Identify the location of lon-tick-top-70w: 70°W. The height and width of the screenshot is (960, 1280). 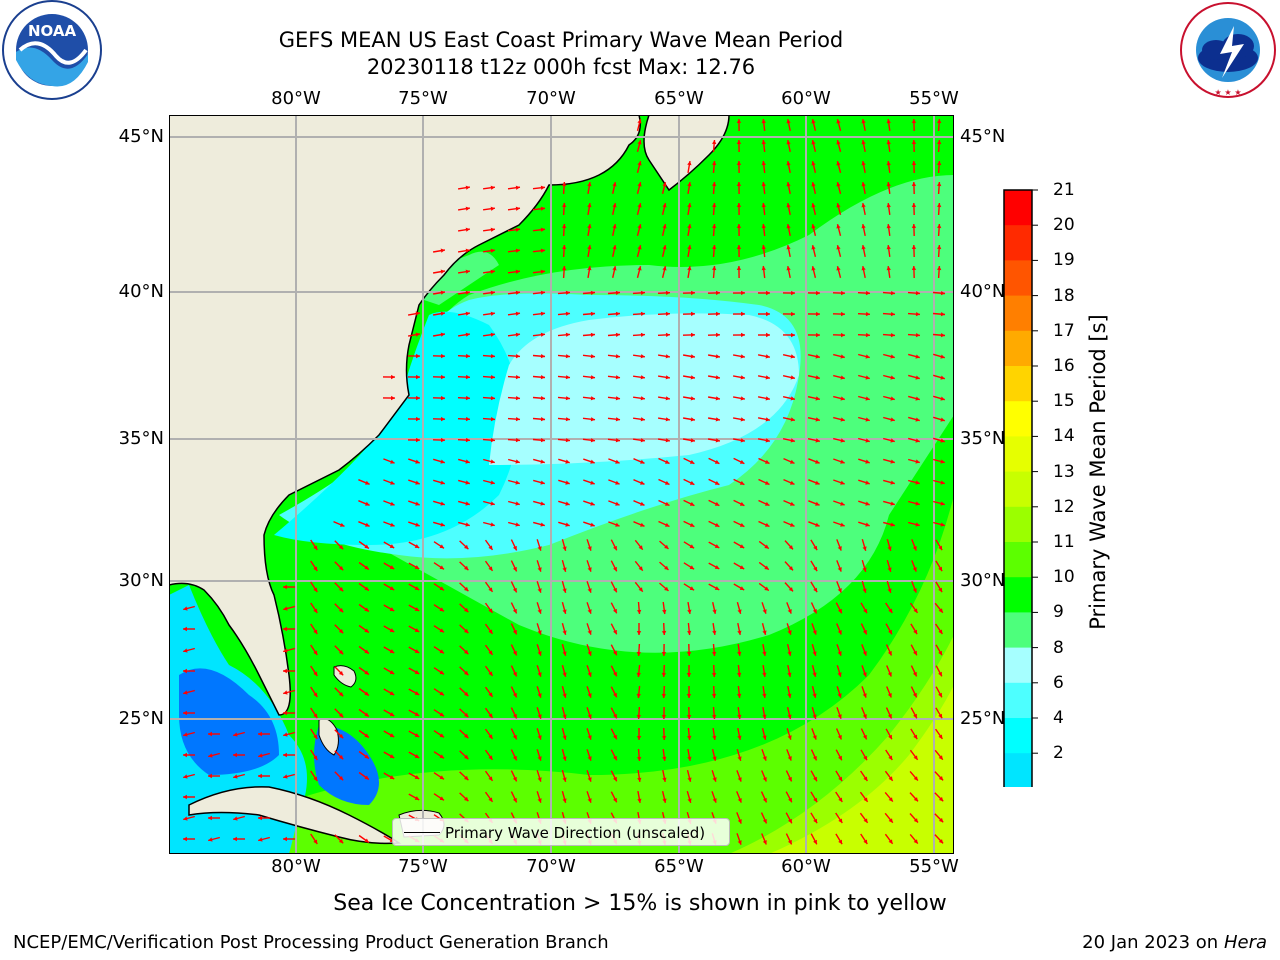
(551, 98).